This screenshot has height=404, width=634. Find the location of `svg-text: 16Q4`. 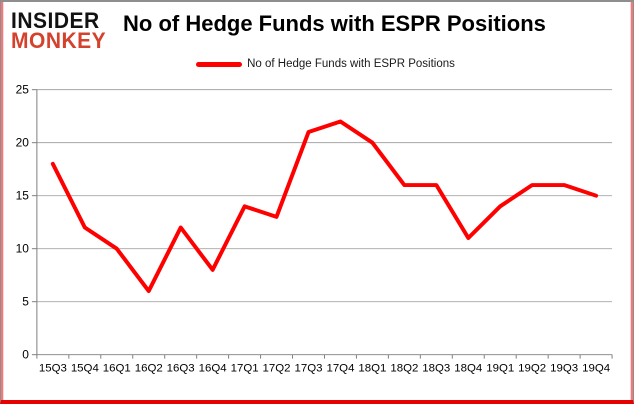

svg-text: 16Q4 is located at coordinates (213, 368).